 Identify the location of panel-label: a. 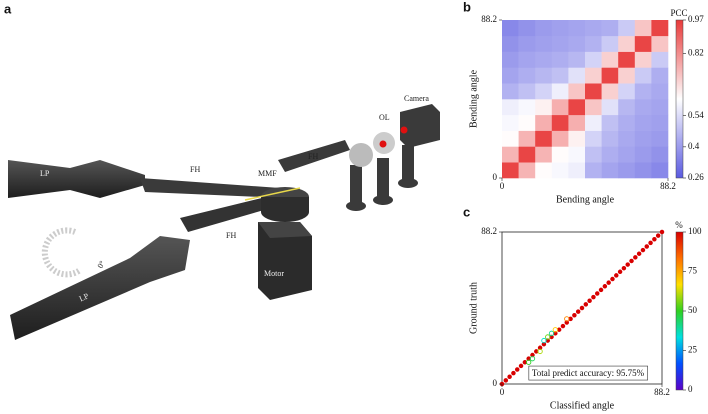
(8, 8).